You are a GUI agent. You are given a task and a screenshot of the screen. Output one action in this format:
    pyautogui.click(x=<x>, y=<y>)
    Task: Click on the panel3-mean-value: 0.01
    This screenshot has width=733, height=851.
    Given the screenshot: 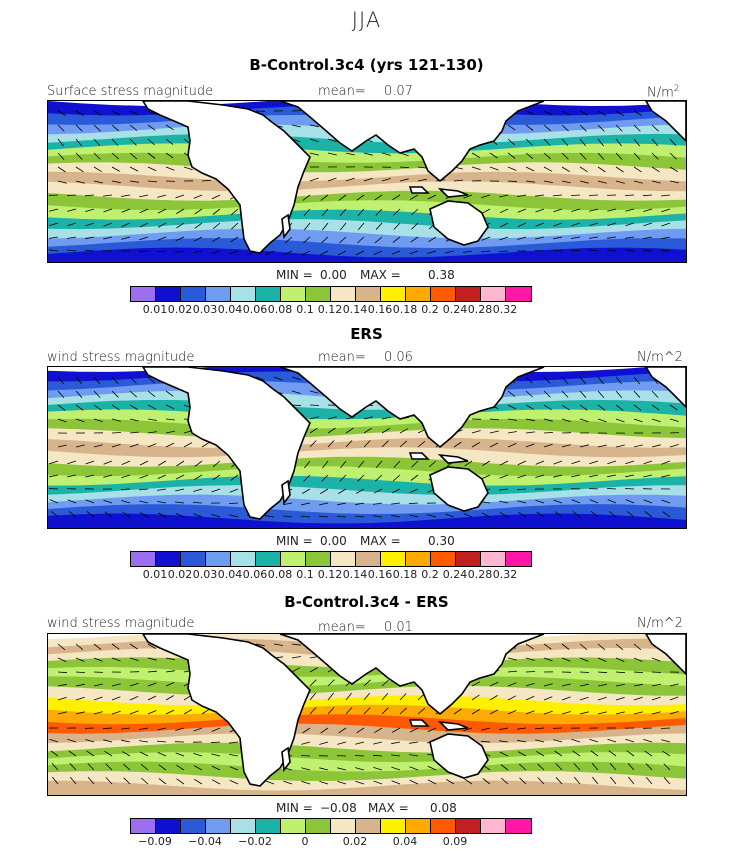 What is the action you would take?
    pyautogui.click(x=398, y=627)
    